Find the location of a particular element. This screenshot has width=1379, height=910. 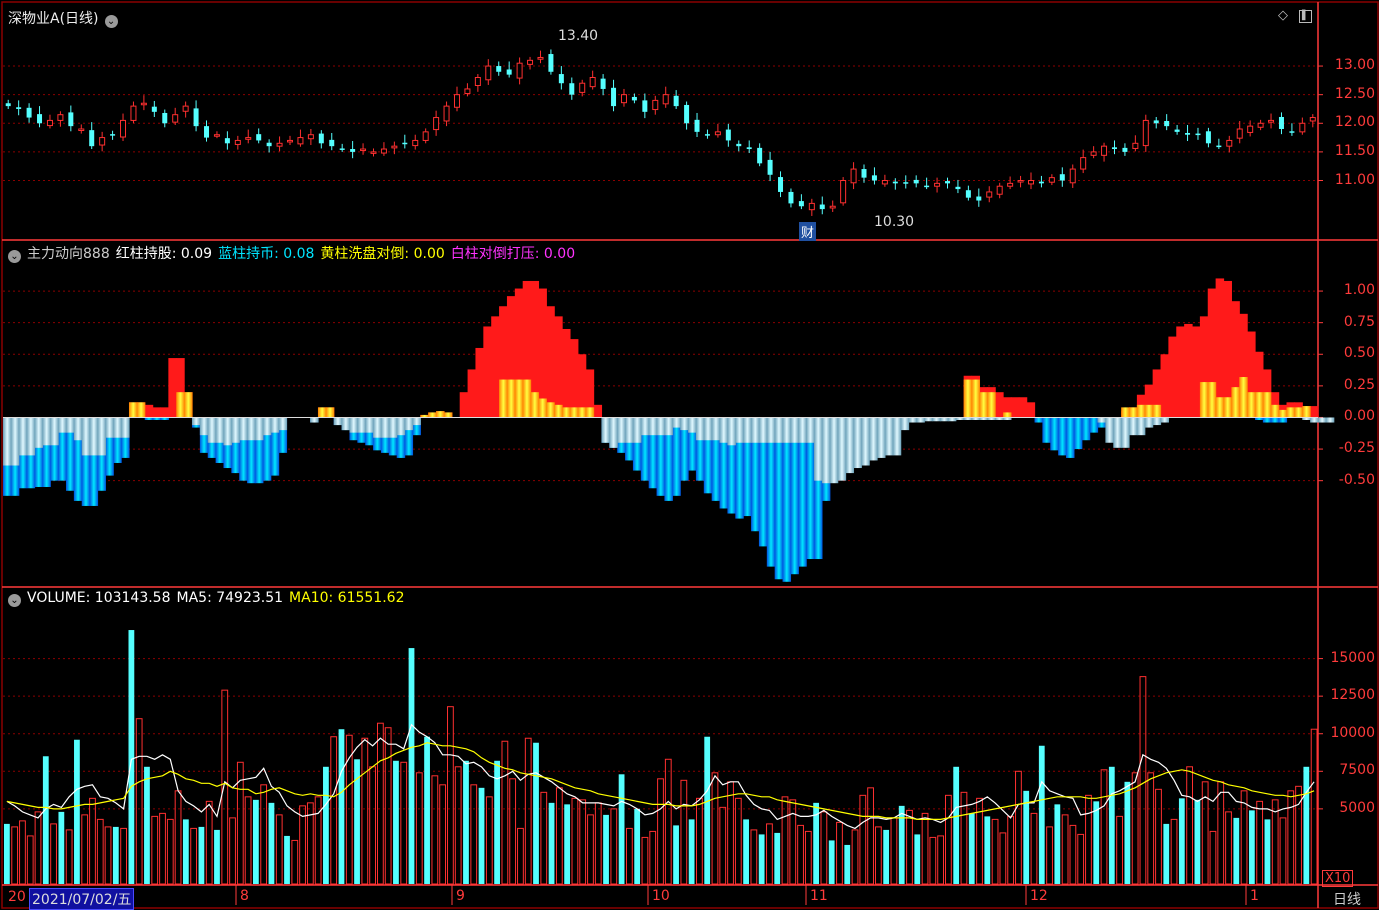

diamond-icon: ◇ is located at coordinates (1283, 15).